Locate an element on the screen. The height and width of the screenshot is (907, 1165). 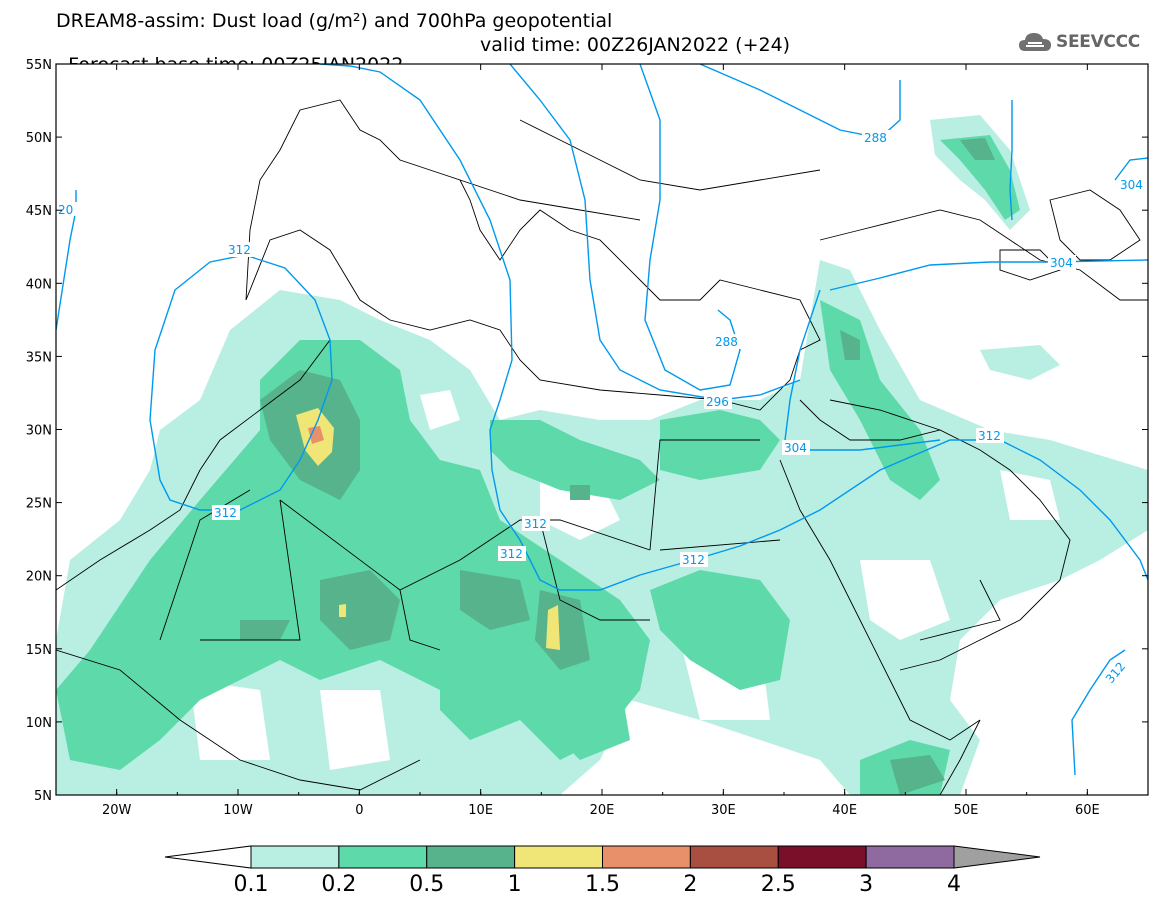
colorbar-label: 3 is located at coordinates (866, 884).